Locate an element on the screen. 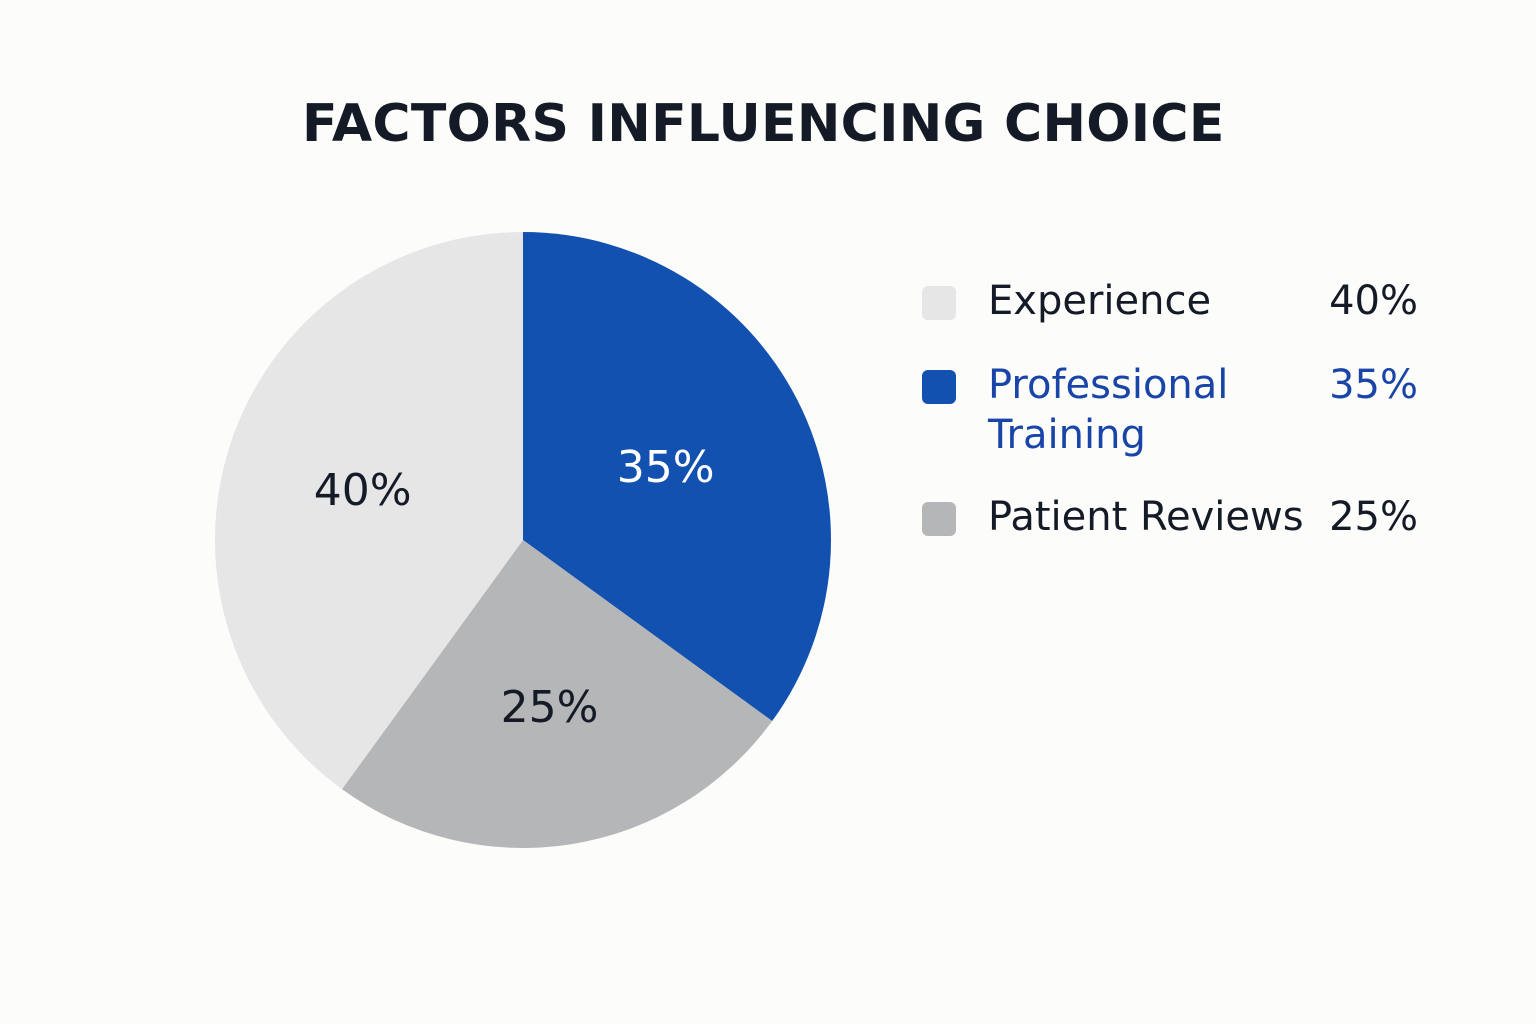  legend-label: Experience is located at coordinates (1100, 301).